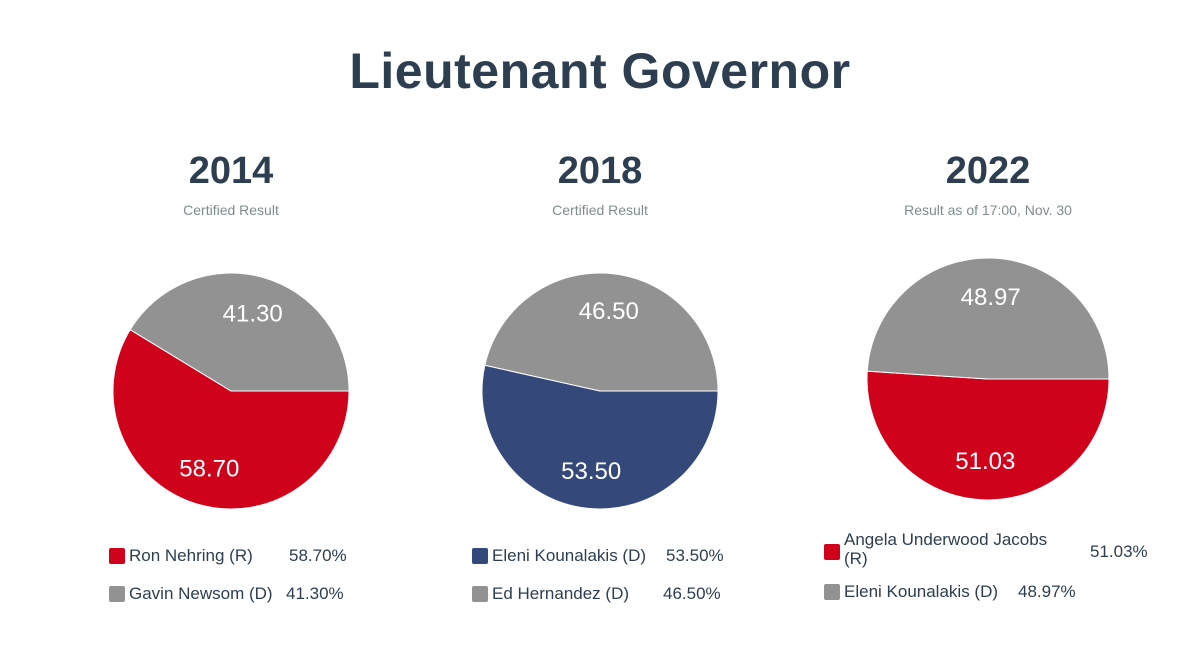 The image size is (1200, 666). I want to click on pie-chart-2018: 53.50 46.50, so click(600, 391).